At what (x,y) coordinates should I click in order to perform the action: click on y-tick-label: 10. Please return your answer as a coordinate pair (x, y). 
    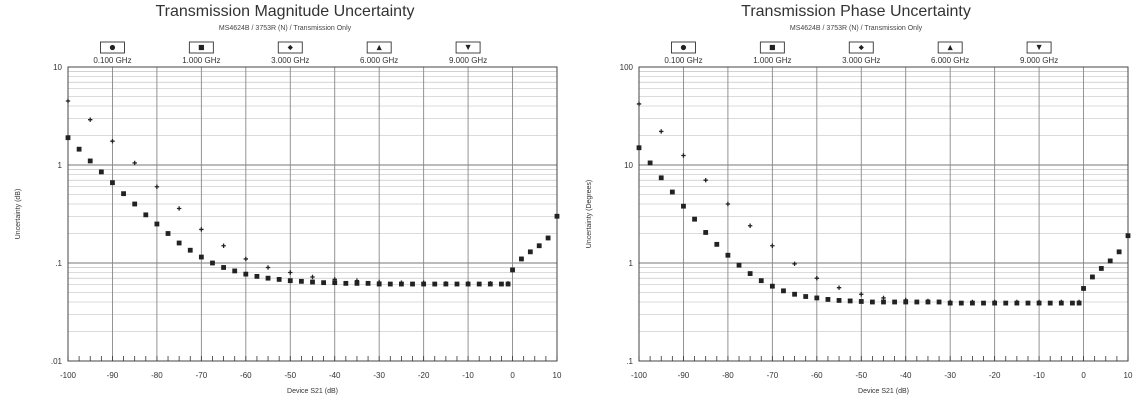
    Looking at the image, I should click on (628, 165).